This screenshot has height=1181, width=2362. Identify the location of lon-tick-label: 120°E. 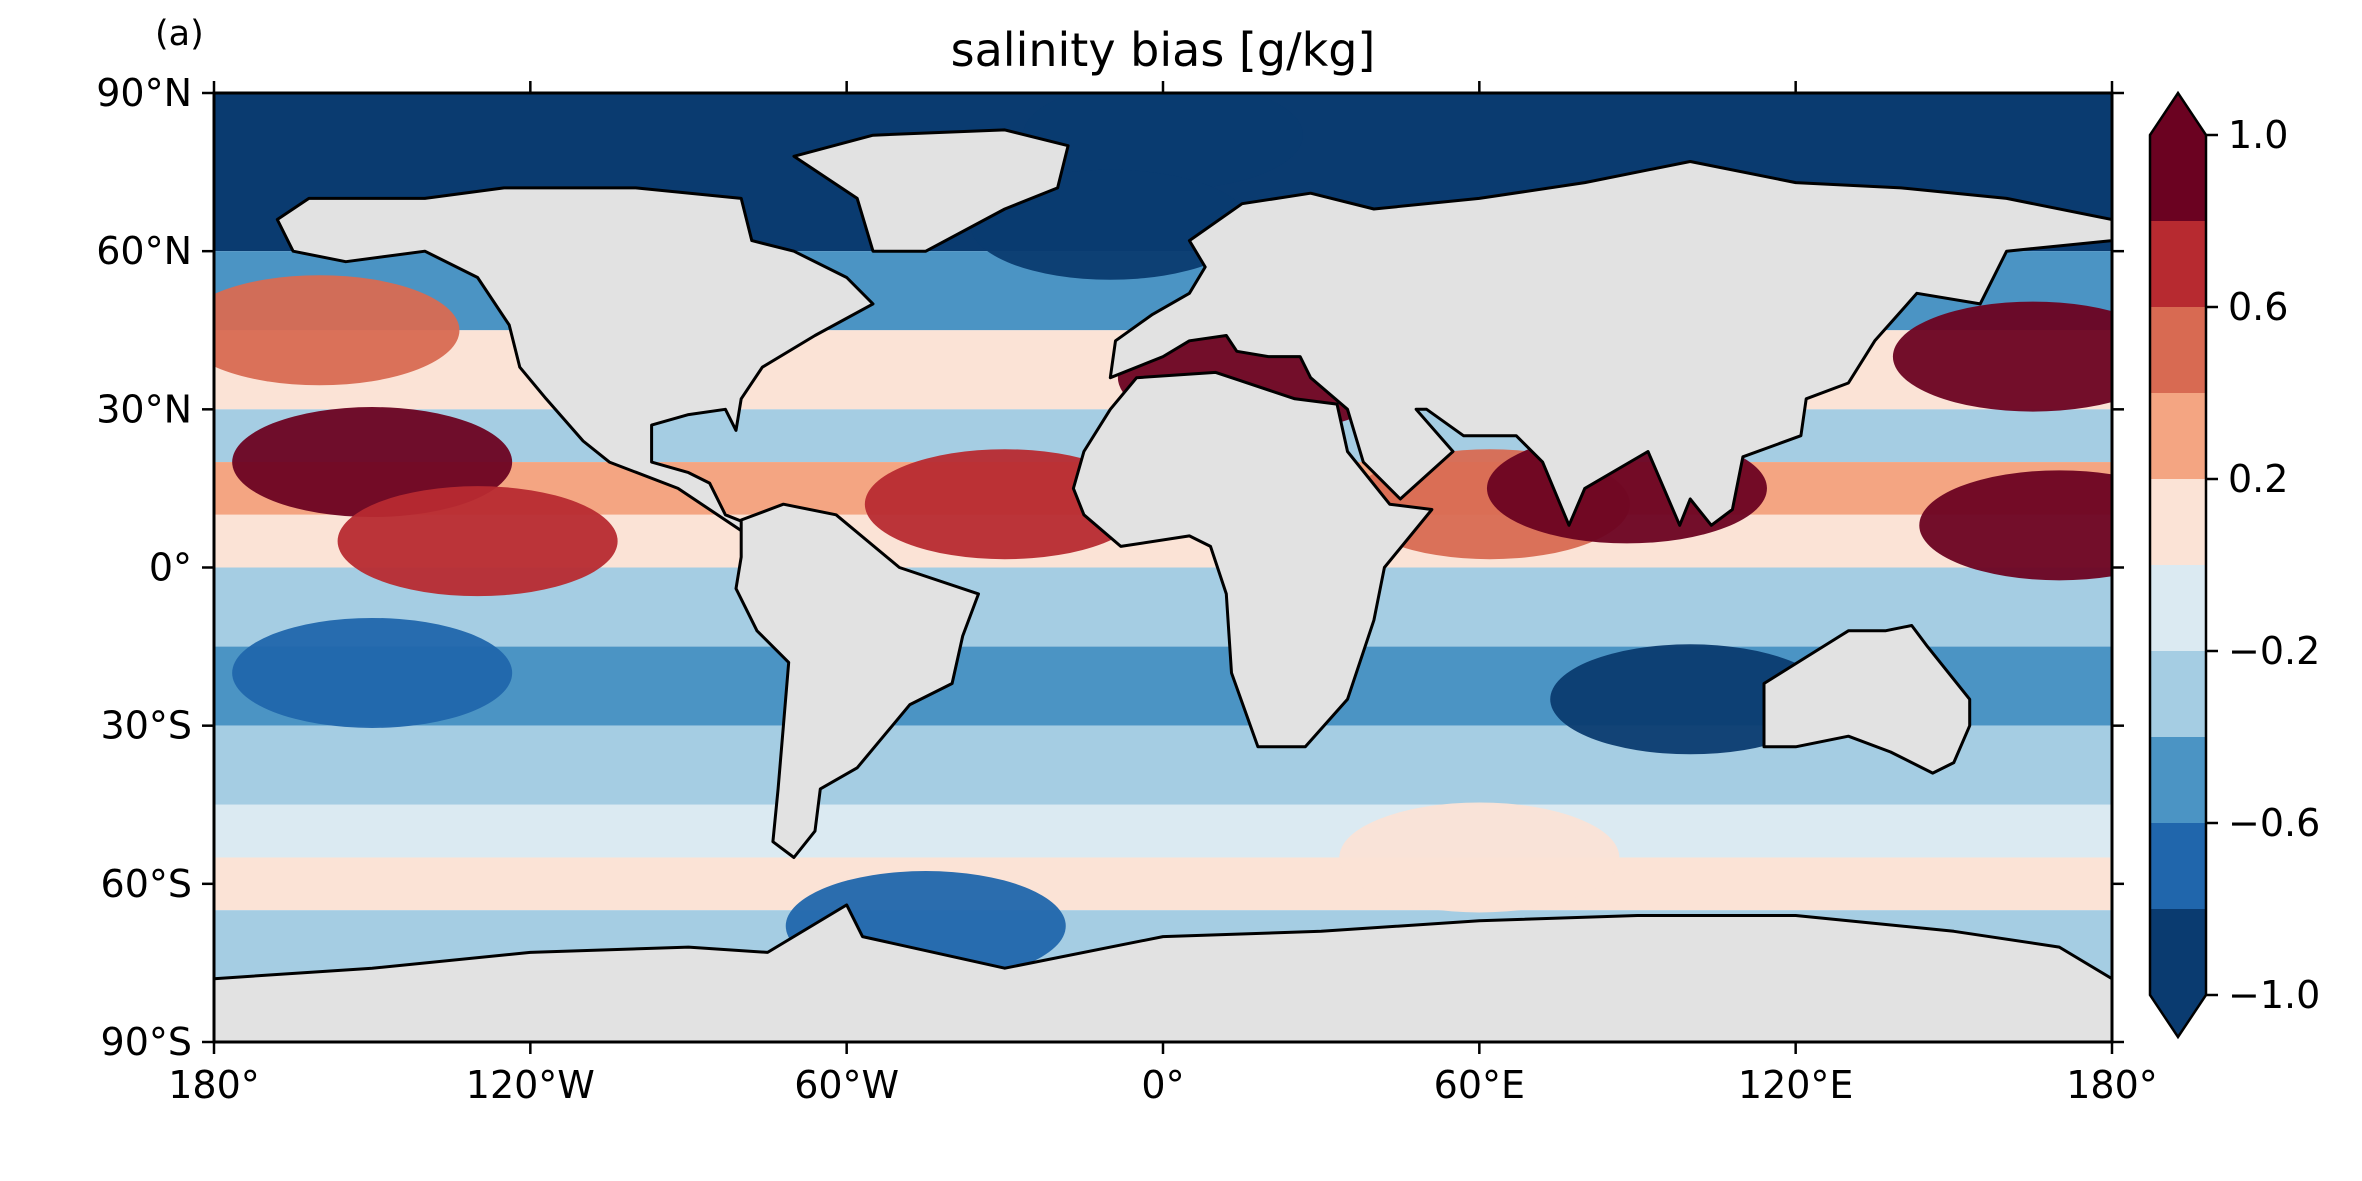
(1796, 1085).